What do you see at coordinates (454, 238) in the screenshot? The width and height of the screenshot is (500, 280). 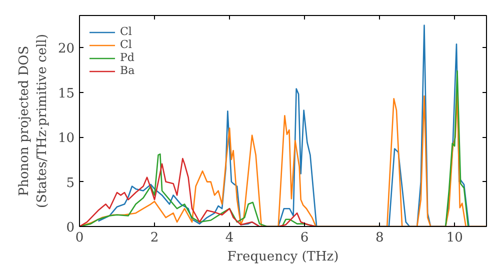 I see `x-tick-label: 10` at bounding box center [454, 238].